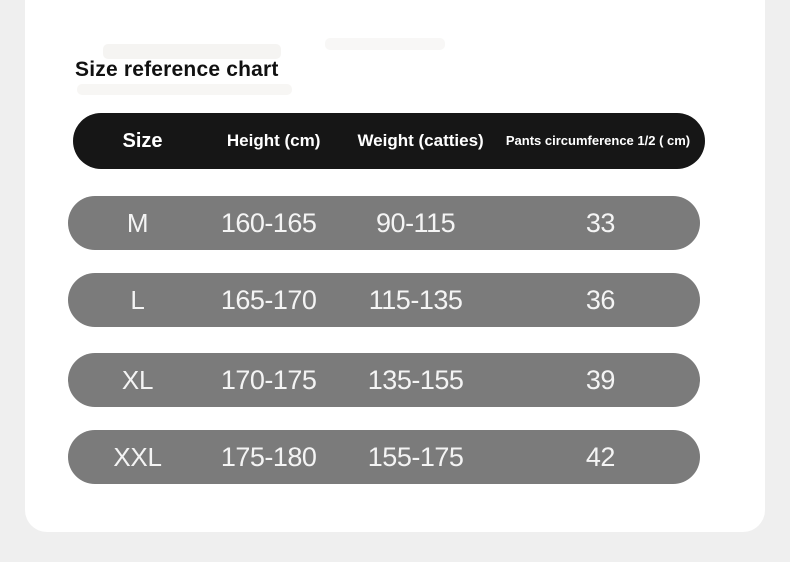 The image size is (790, 571). I want to click on header-pants-circumference: Pants circumference 1/2 ( cm), so click(598, 141).